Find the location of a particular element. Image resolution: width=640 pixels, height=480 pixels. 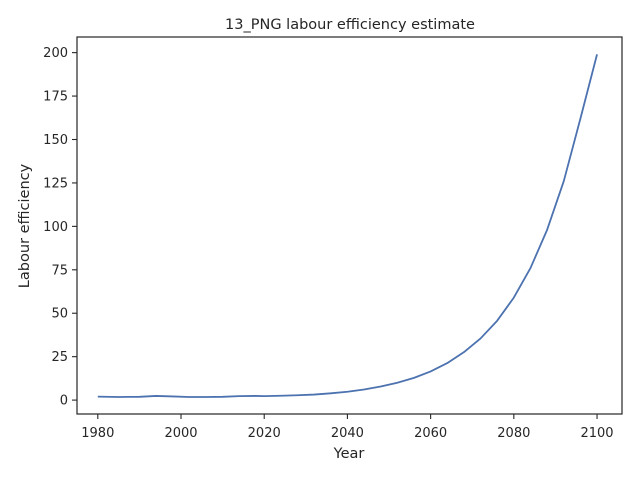

y-tick-label: 75 is located at coordinates (59, 270).